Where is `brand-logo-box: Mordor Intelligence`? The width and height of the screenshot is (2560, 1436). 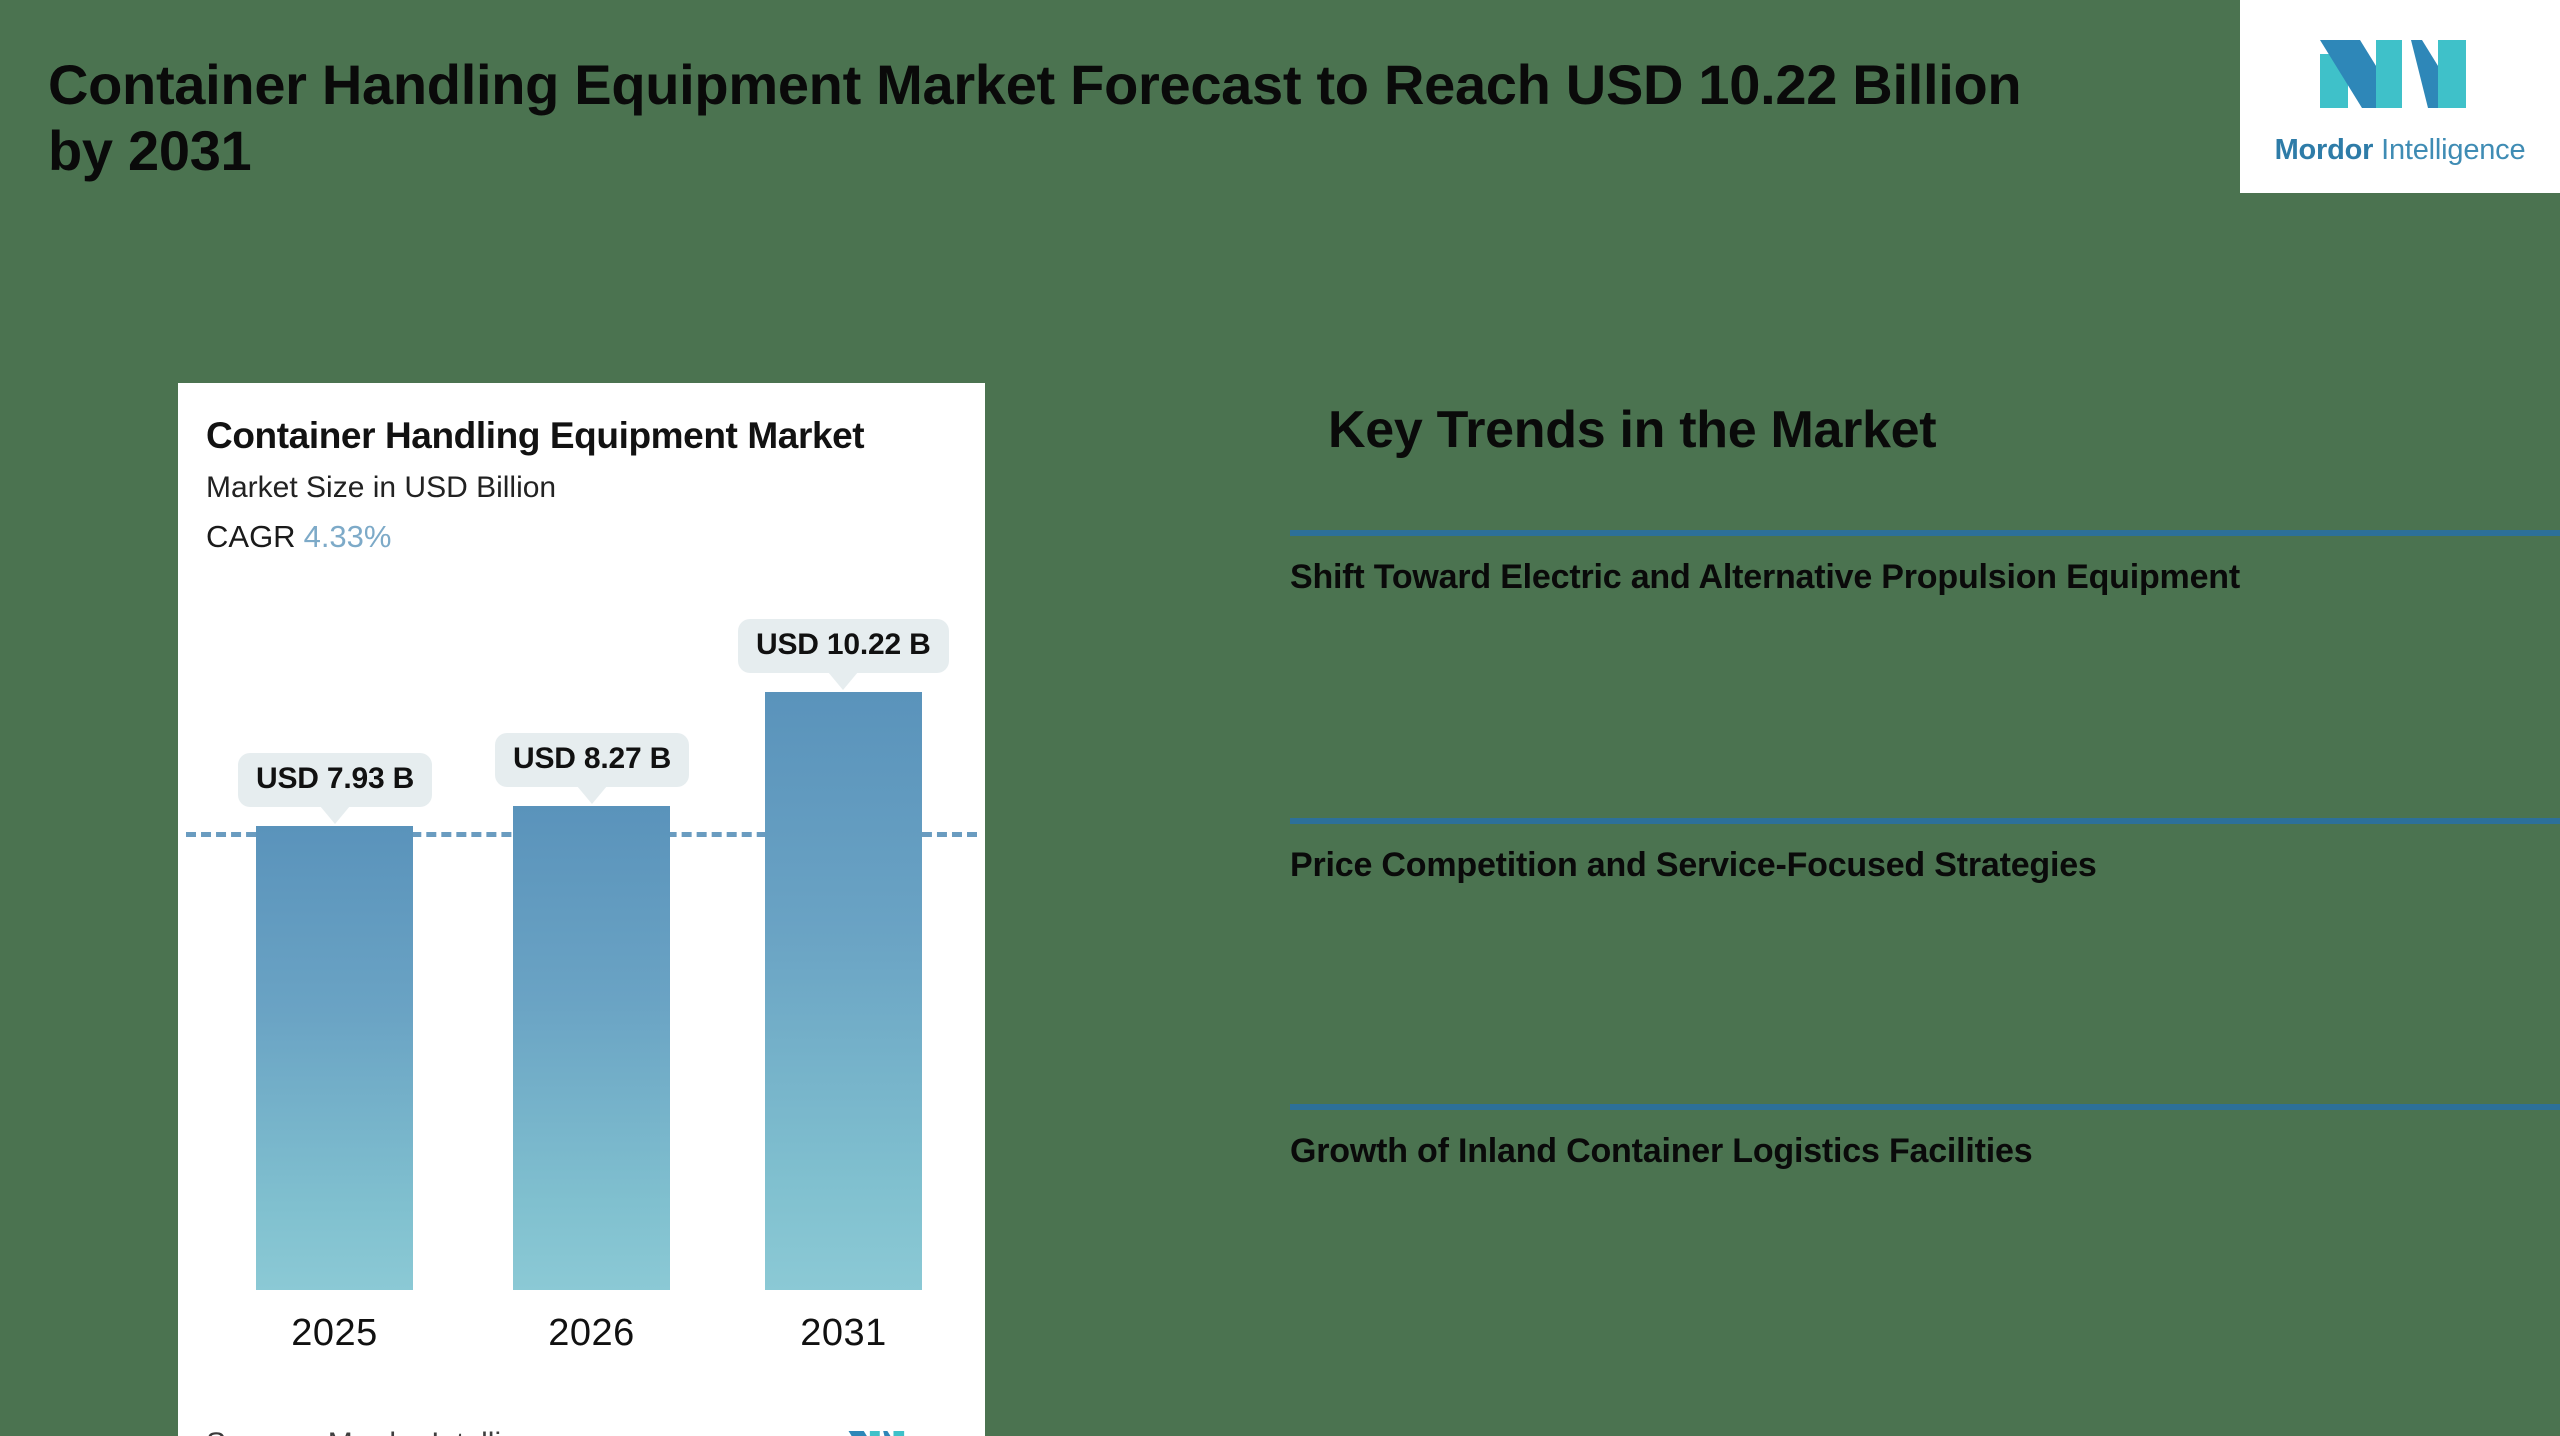
brand-logo-box: Mordor Intelligence is located at coordinates (2400, 96).